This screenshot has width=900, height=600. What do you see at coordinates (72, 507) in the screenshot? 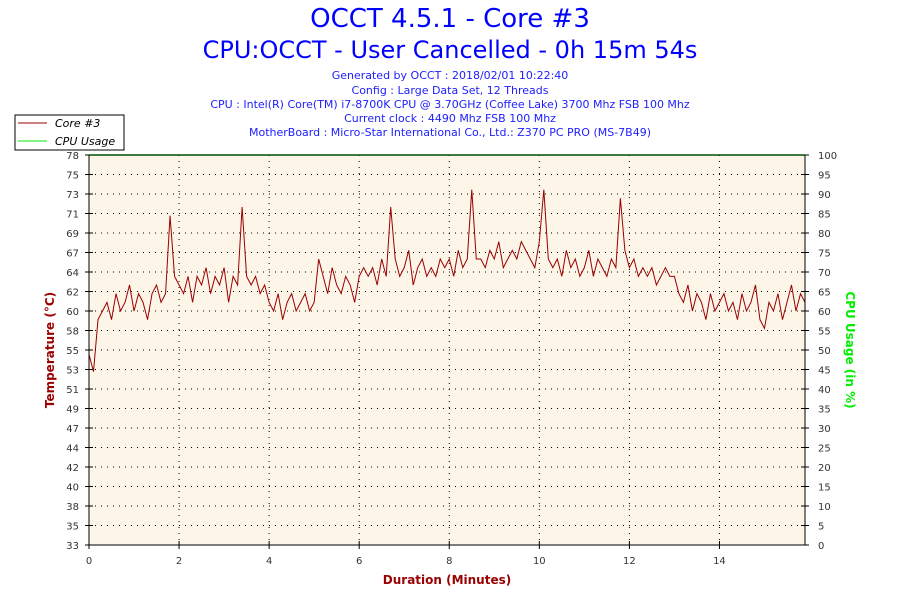
I see `y-tick-label: 38` at bounding box center [72, 507].